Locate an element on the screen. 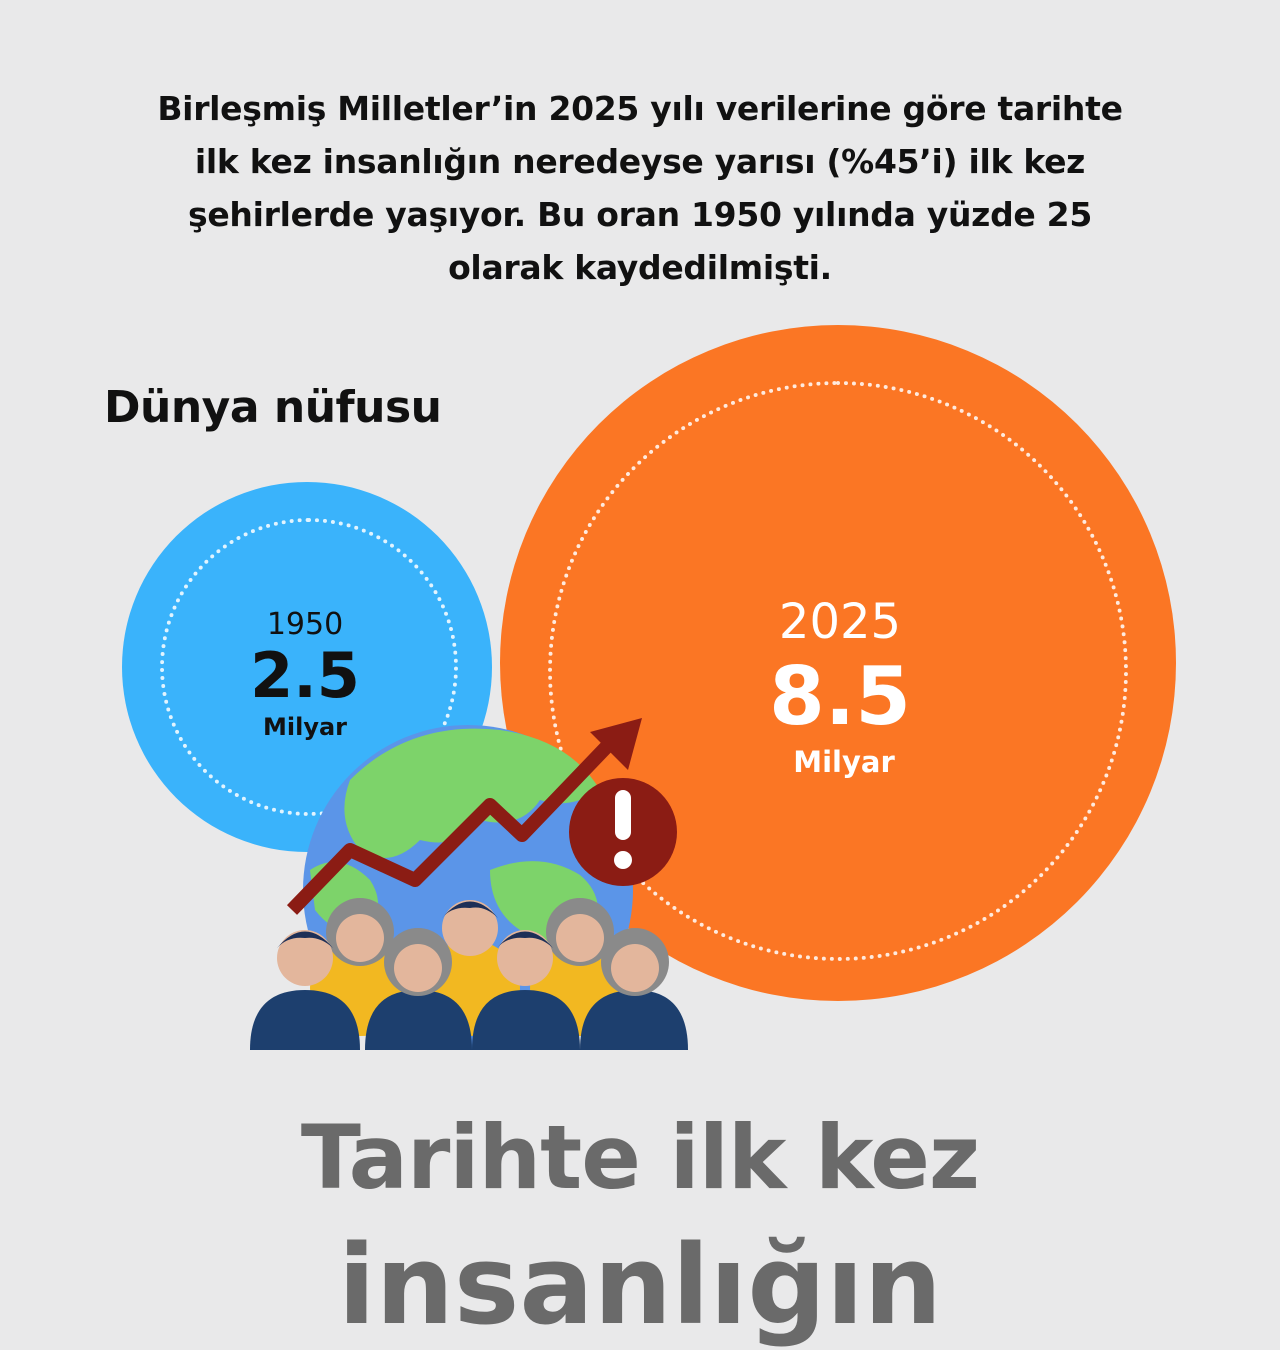 The height and width of the screenshot is (1350, 1280). population-growth-illustration is located at coordinates (469, 884).